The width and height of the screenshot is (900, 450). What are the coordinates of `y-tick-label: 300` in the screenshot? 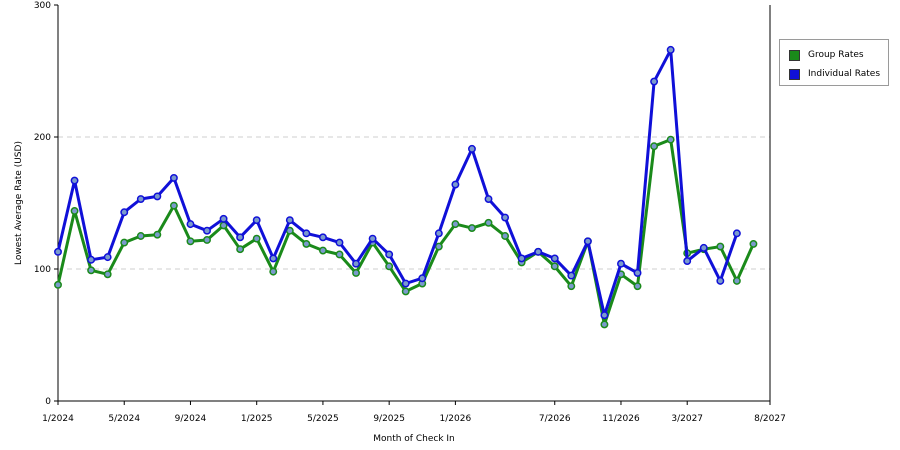 It's located at (42, 6).